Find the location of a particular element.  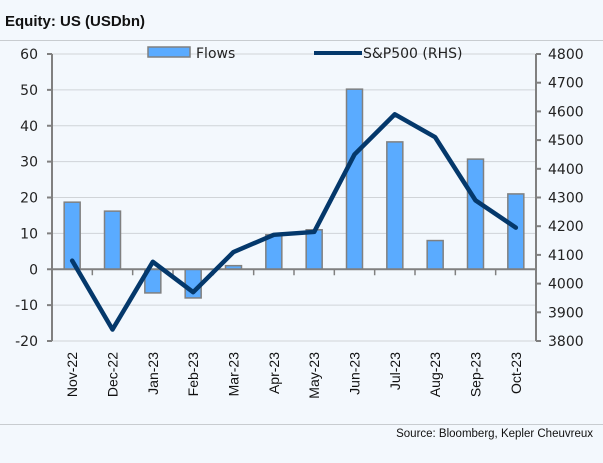

y-right-tick-label: 3900 is located at coordinates (566, 313).